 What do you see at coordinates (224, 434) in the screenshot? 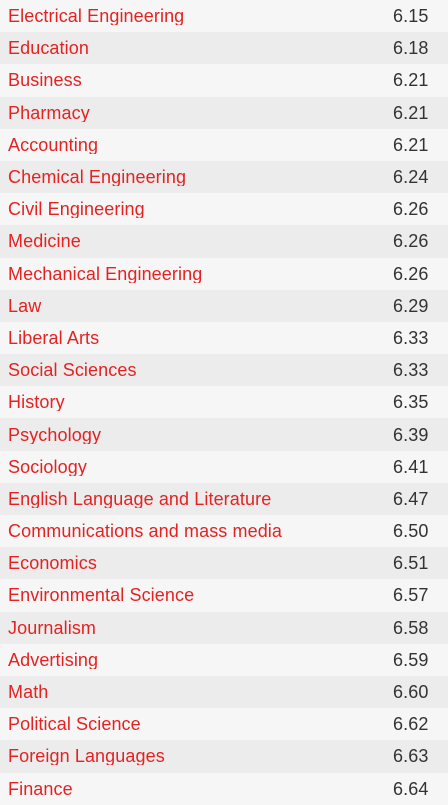
I see `table-row: Psychology 6.39` at bounding box center [224, 434].